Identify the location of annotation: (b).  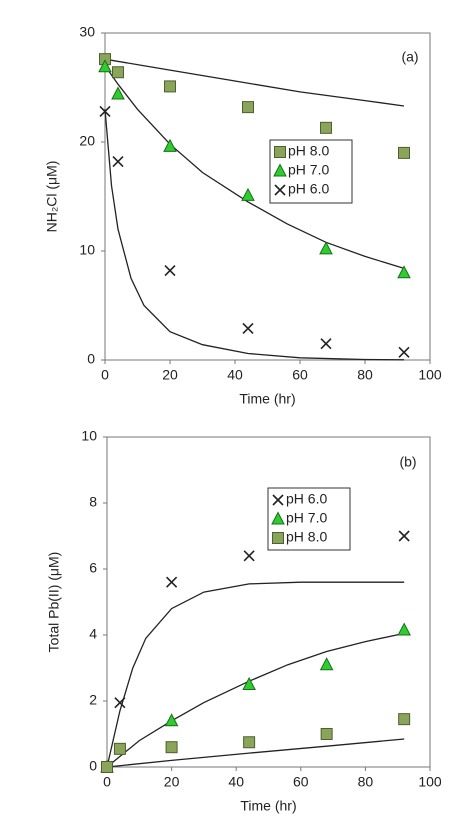
(407, 462).